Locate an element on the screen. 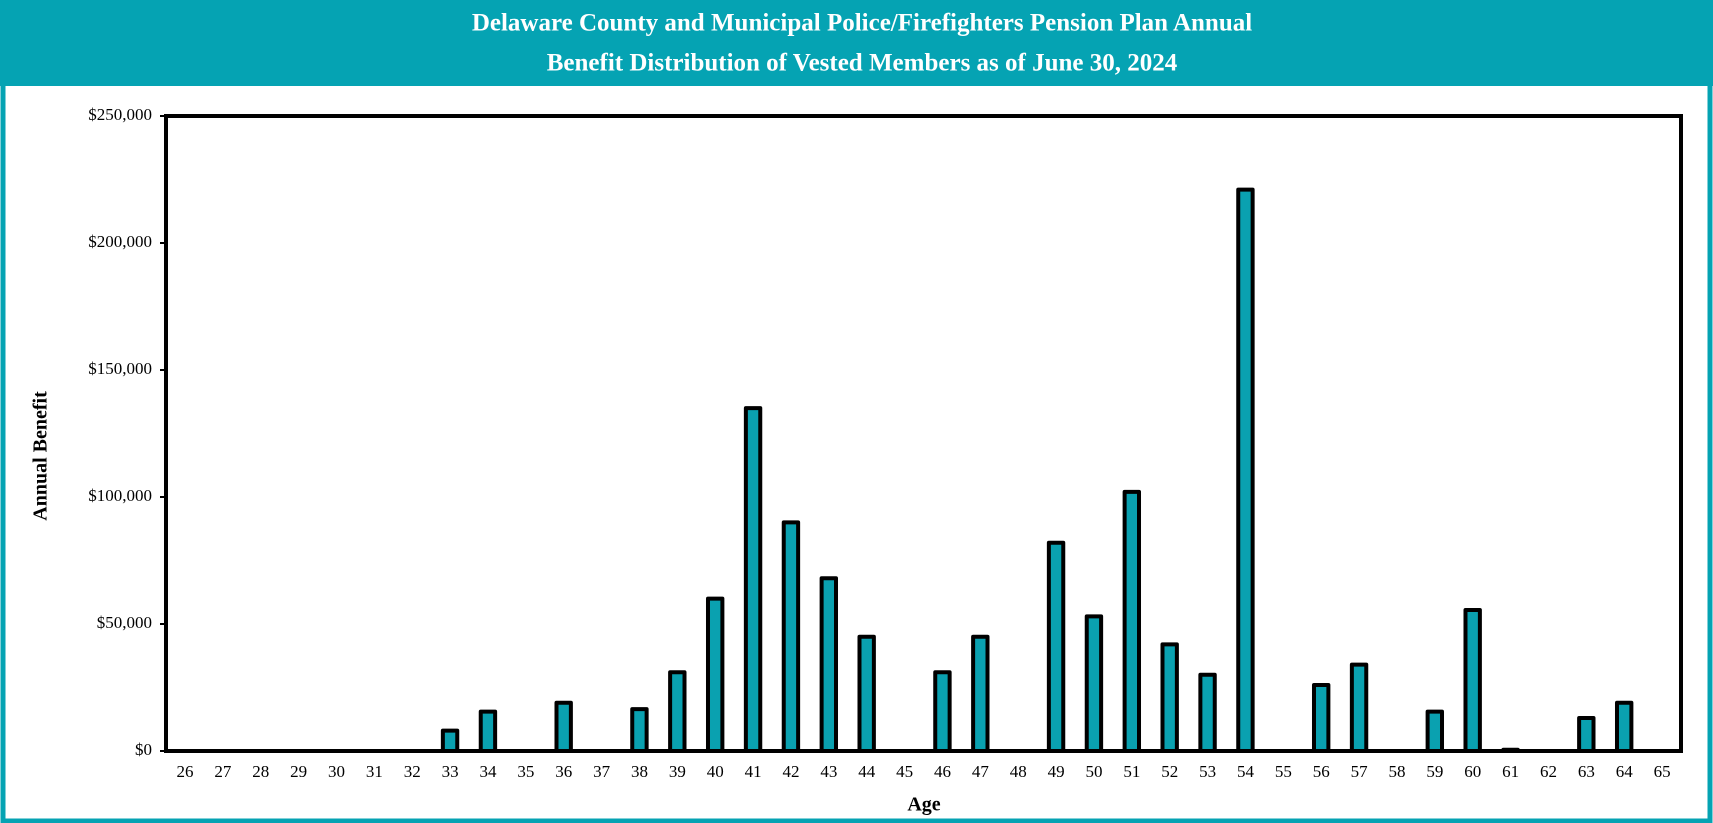 This screenshot has height=823, width=1713. x-tick-label: 56 is located at coordinates (1321, 771).